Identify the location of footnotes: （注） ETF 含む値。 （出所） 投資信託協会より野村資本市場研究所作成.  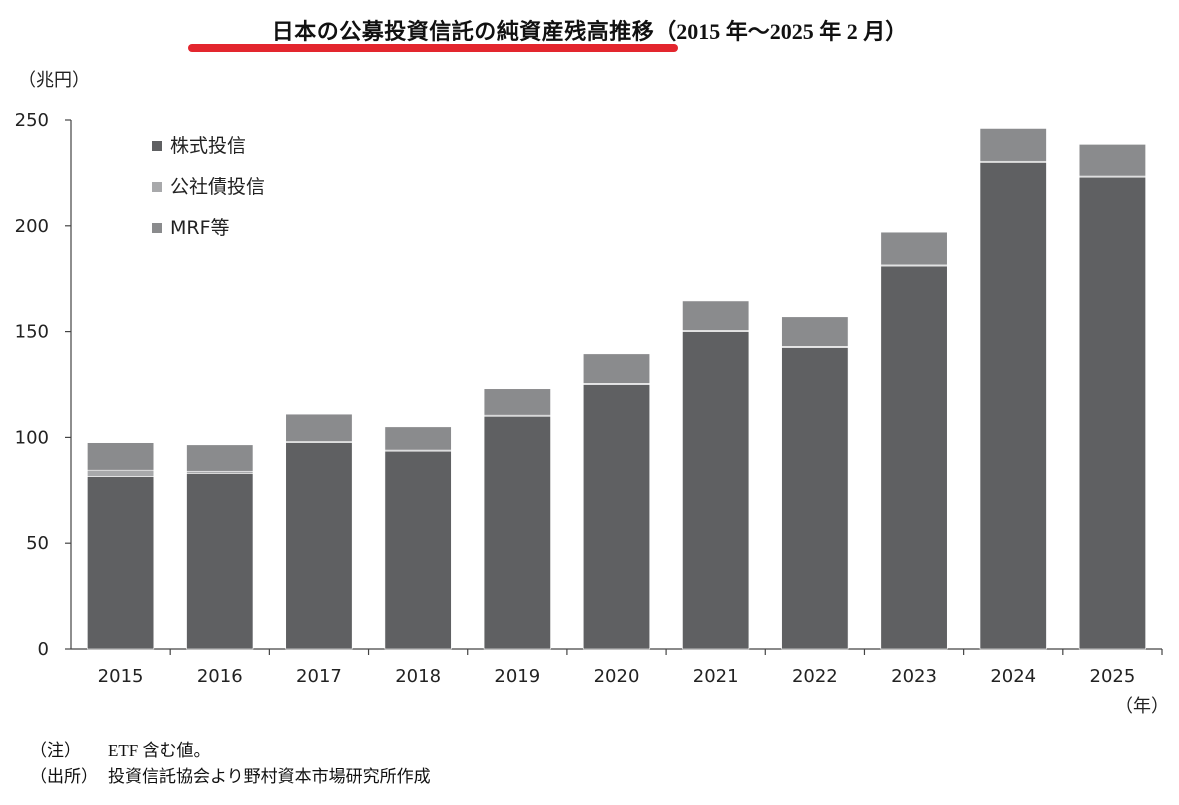
(230, 764).